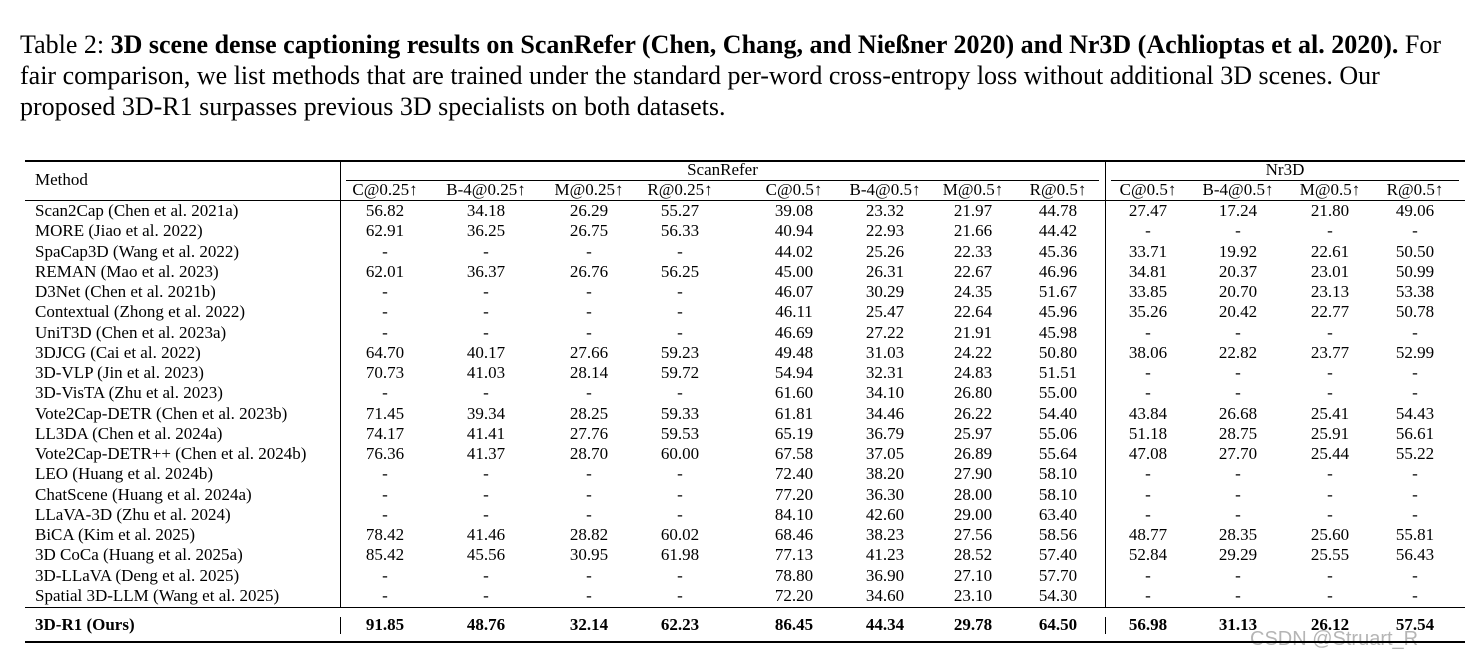  I want to click on value-cell: 31.03, so click(885, 352).